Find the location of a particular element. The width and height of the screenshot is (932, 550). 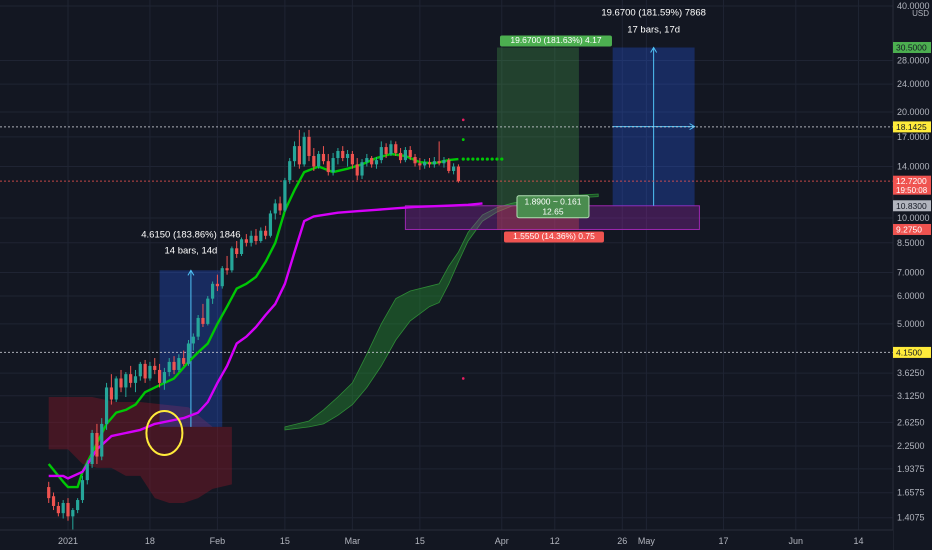

currency-label: USD is located at coordinates (920, 13).